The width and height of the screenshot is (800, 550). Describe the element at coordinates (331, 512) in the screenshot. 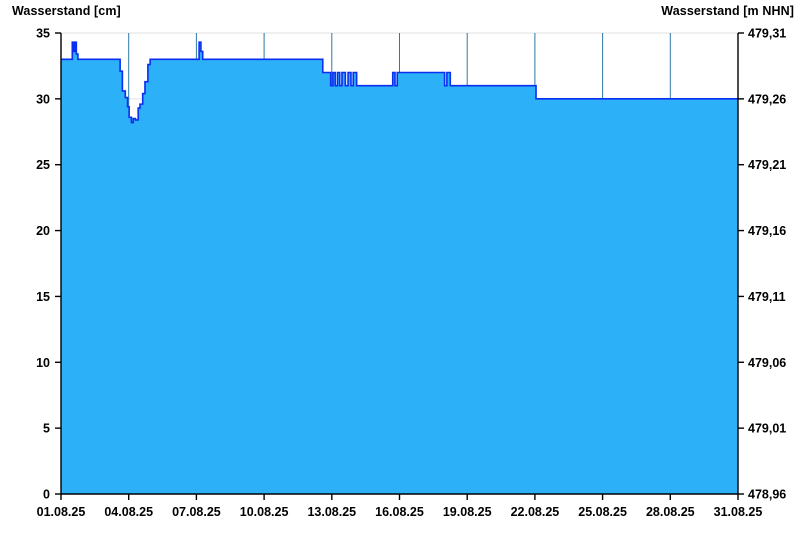

I see `x-tick-label: 13.08.25` at that location.